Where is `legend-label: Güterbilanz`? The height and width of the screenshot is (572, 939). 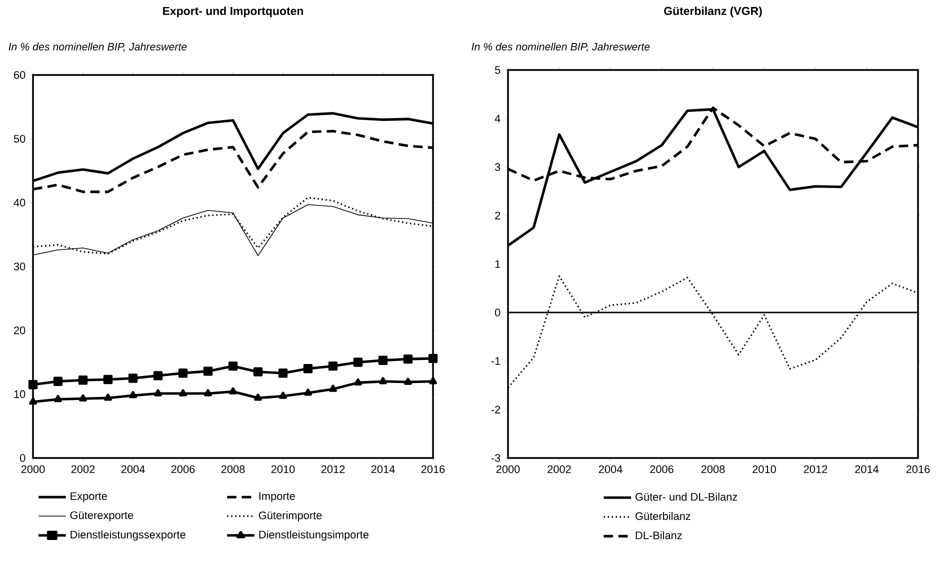
legend-label: Güterbilanz is located at coordinates (663, 516).